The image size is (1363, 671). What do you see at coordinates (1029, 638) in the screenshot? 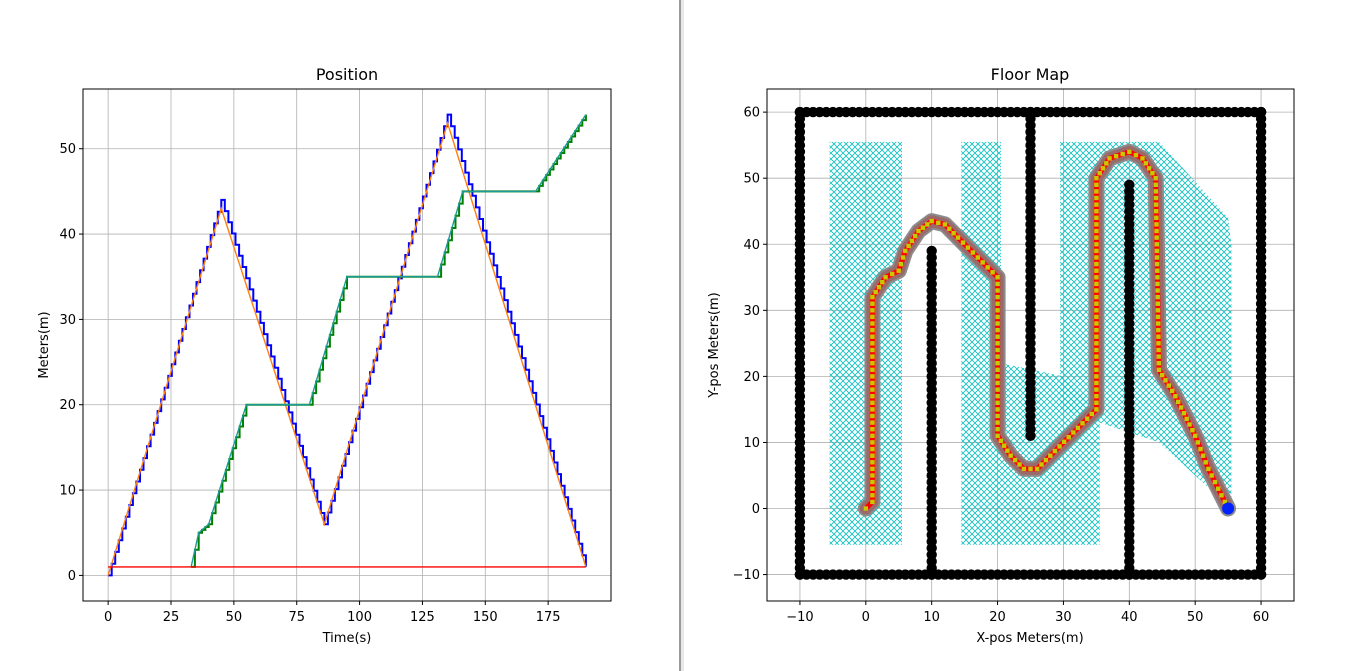
I see `floor-map-x-axis-label: X-pos Meters(m)` at bounding box center [1029, 638].